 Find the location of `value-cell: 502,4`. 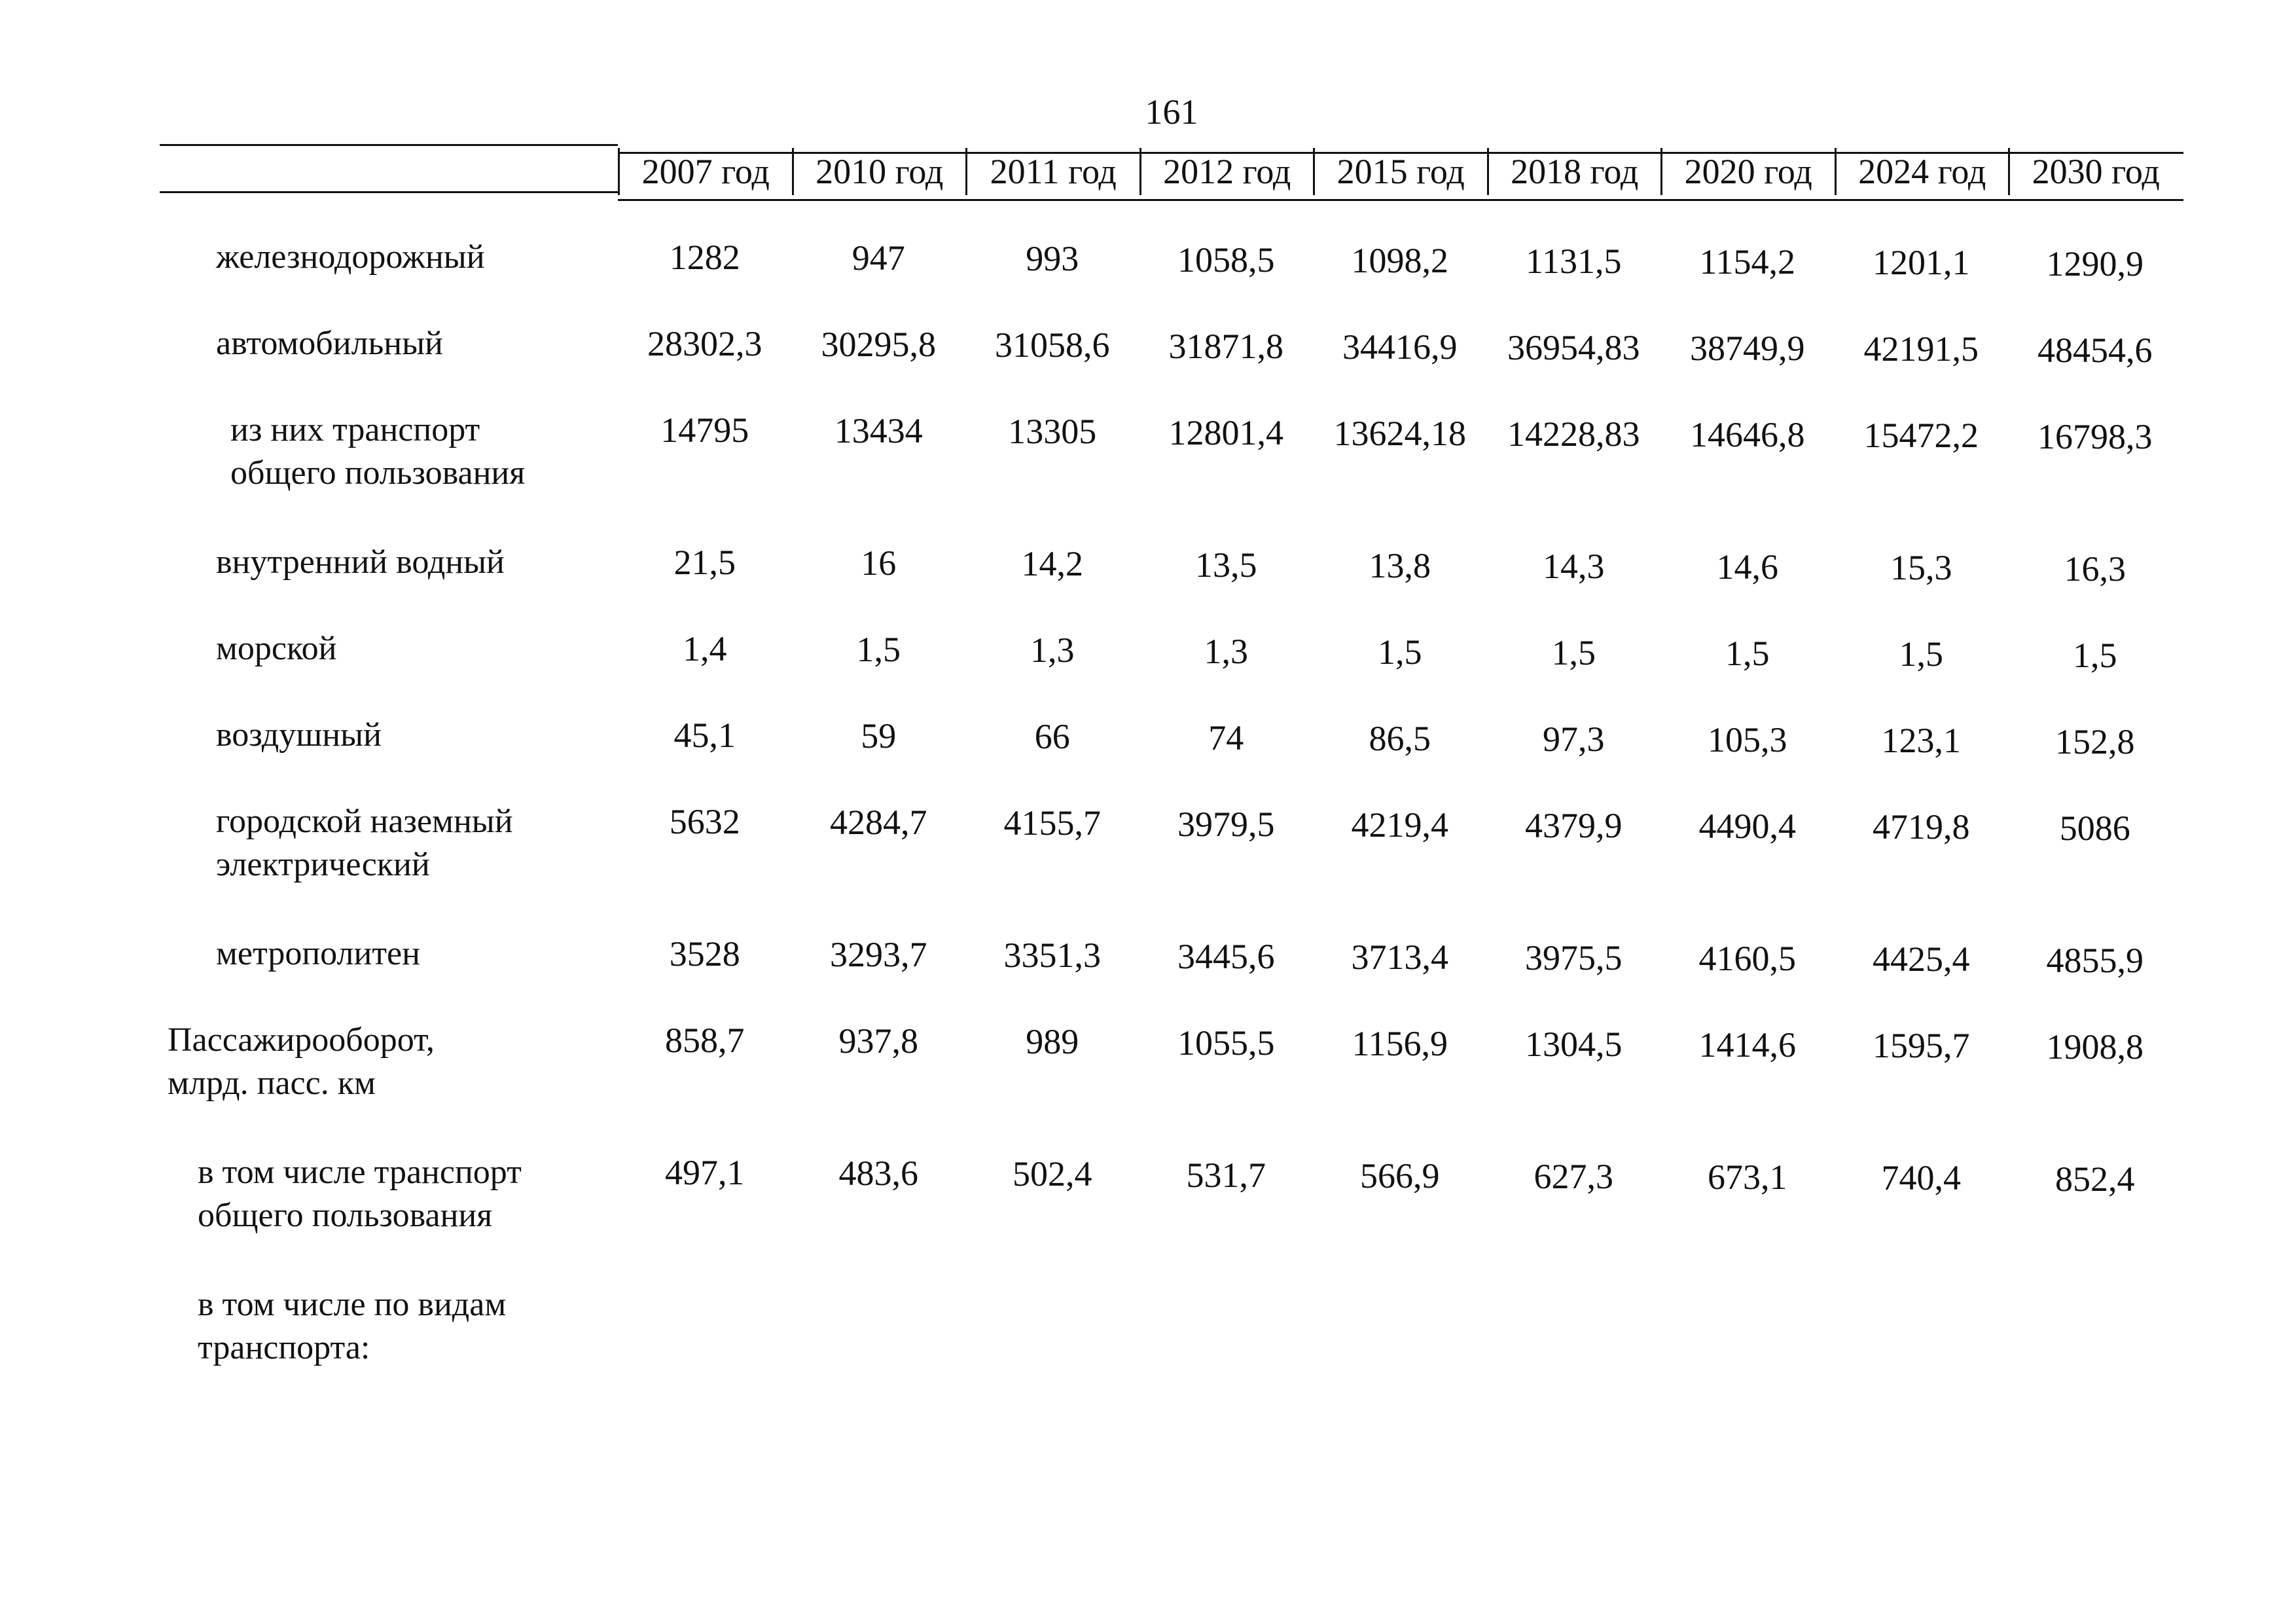

value-cell: 502,4 is located at coordinates (1052, 1174).